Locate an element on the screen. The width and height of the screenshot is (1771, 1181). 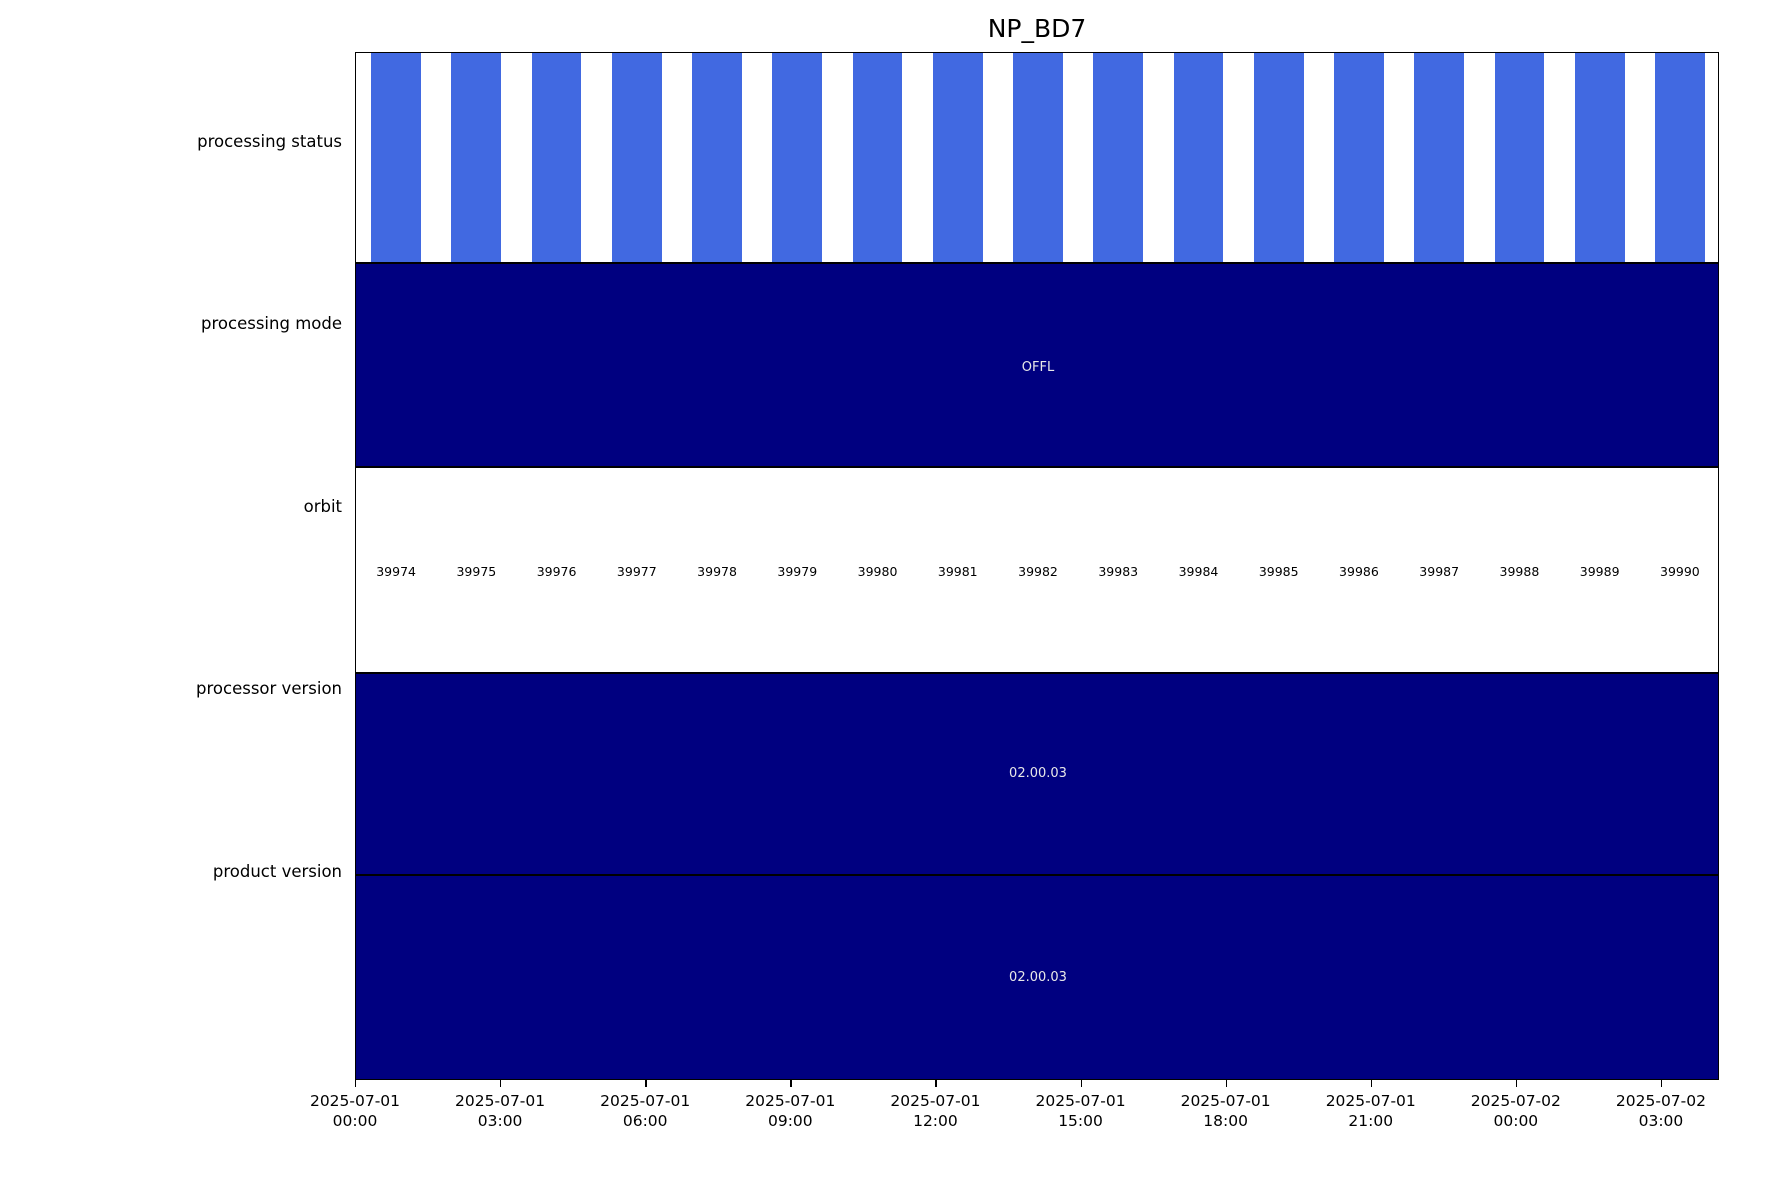
x-axis-tick-label: 2025-07-01 21:00 is located at coordinates (1371, 1111).